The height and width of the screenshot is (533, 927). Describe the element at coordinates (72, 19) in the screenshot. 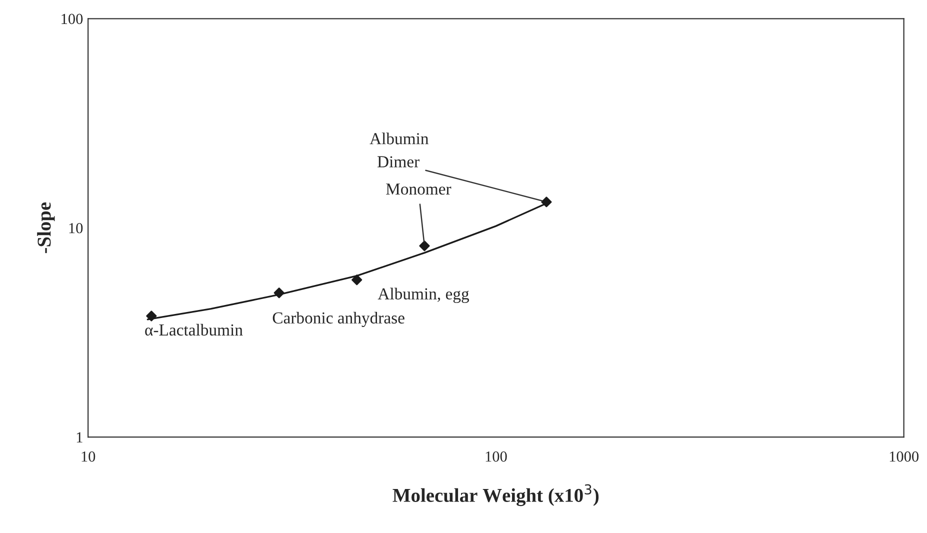

I see `y-tick-label: 100` at that location.